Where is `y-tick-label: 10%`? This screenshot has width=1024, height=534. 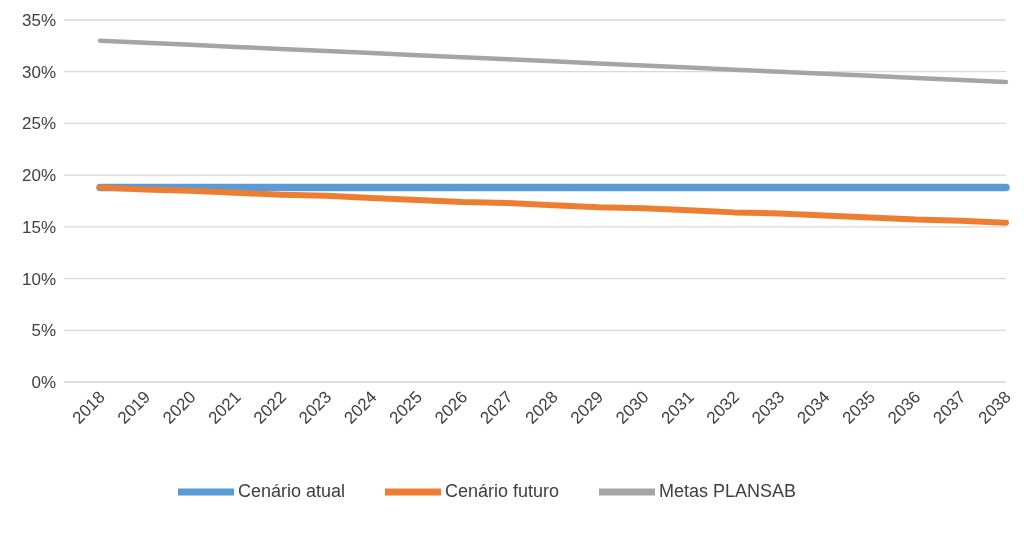 y-tick-label: 10% is located at coordinates (38, 279).